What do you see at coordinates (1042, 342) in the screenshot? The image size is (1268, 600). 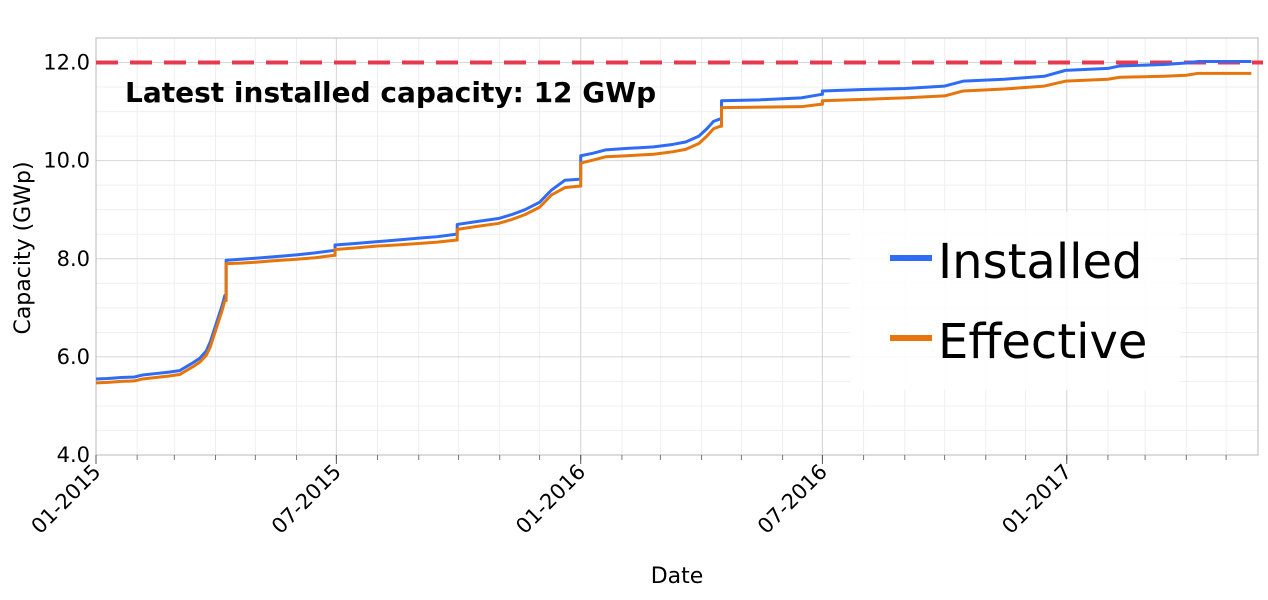 I see `legend-label-effective: Effective` at bounding box center [1042, 342].